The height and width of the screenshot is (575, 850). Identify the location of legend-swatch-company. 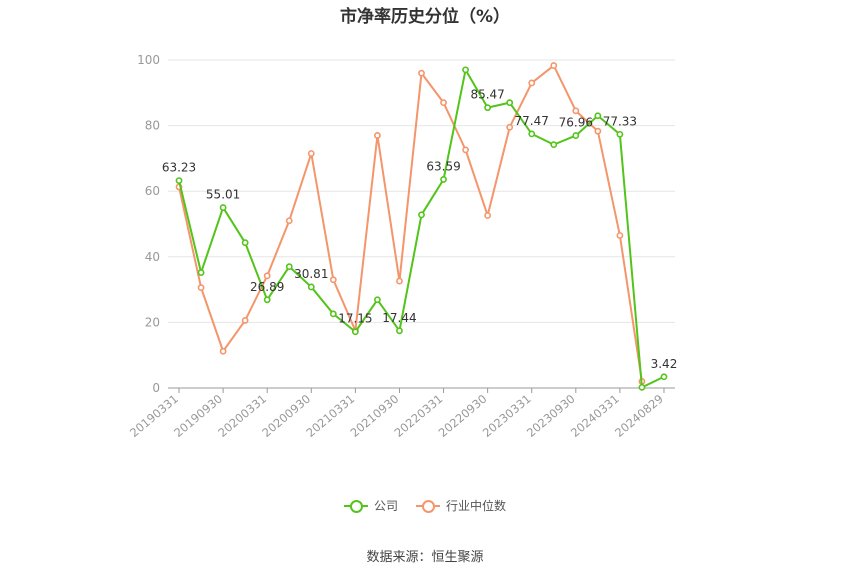
(355, 506).